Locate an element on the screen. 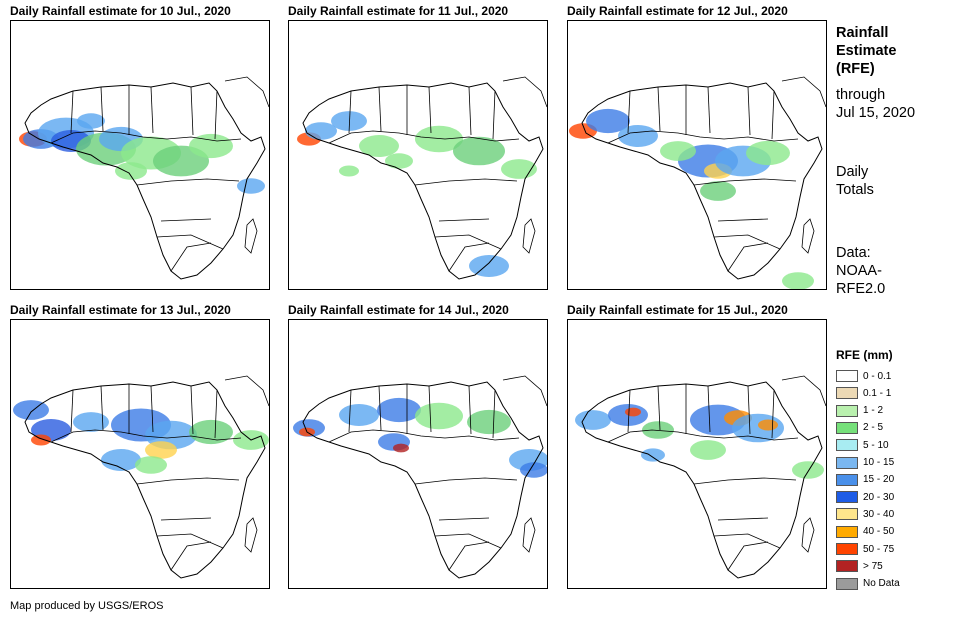 The width and height of the screenshot is (967, 626). legend-label: No Data is located at coordinates (881, 584).